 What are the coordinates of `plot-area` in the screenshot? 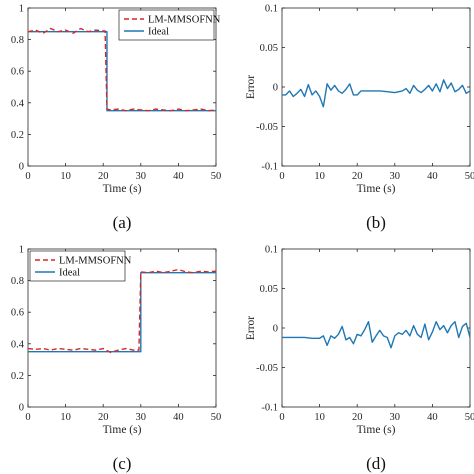 It's located at (376, 87).